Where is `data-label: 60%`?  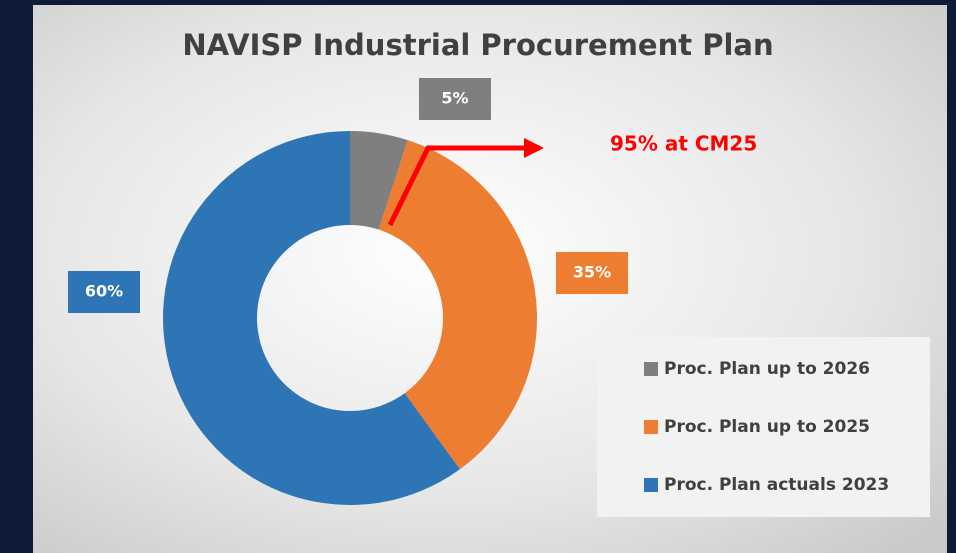
data-label: 60% is located at coordinates (104, 291).